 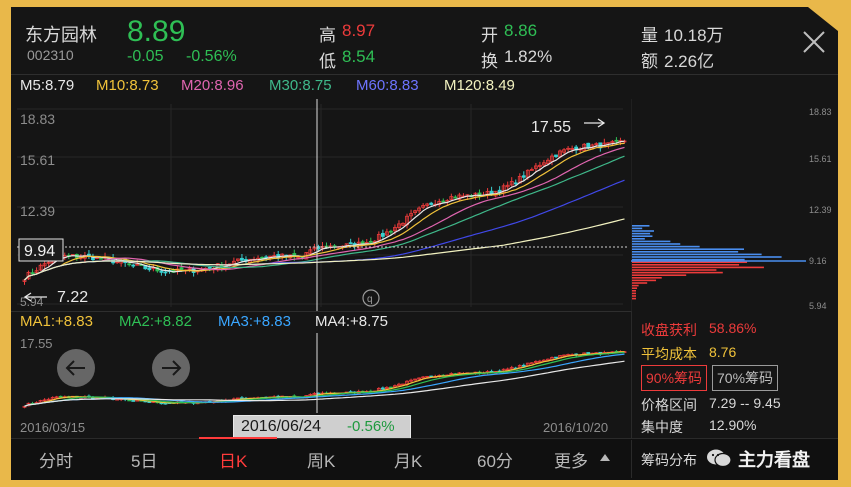 What do you see at coordinates (52, 427) in the screenshot?
I see `sub-date-left: 2016/03/15` at bounding box center [52, 427].